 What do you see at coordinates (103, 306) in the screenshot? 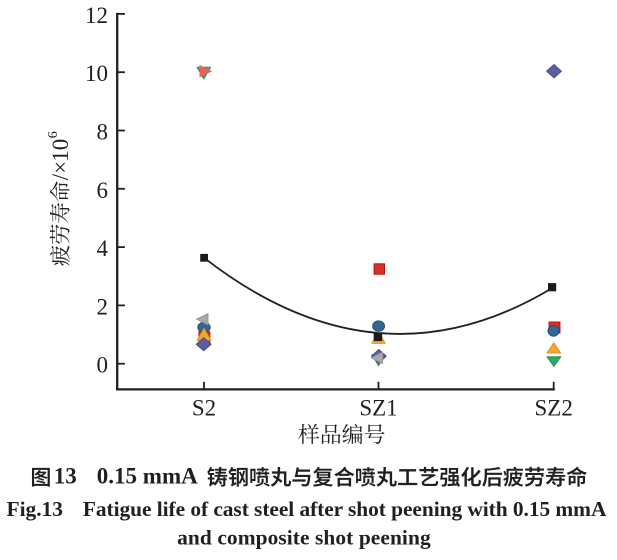
I see `svg-text: 2` at bounding box center [103, 306].